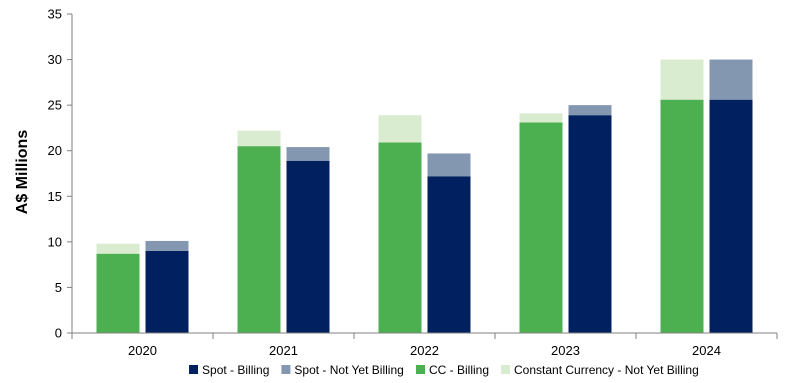 This screenshot has width=789, height=383. What do you see at coordinates (541, 228) in the screenshot?
I see `bar-cc-billing-2023` at bounding box center [541, 228].